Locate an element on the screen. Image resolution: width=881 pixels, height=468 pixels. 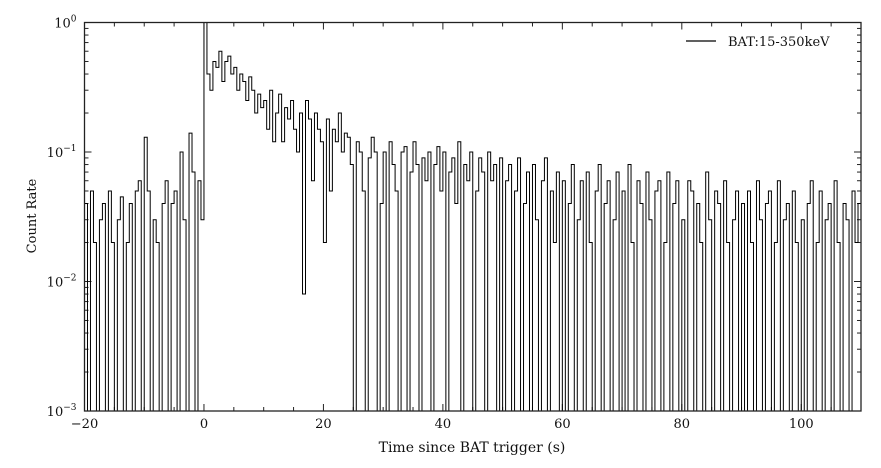
y-tick-label: 10⁻¹ is located at coordinates (62, 152).